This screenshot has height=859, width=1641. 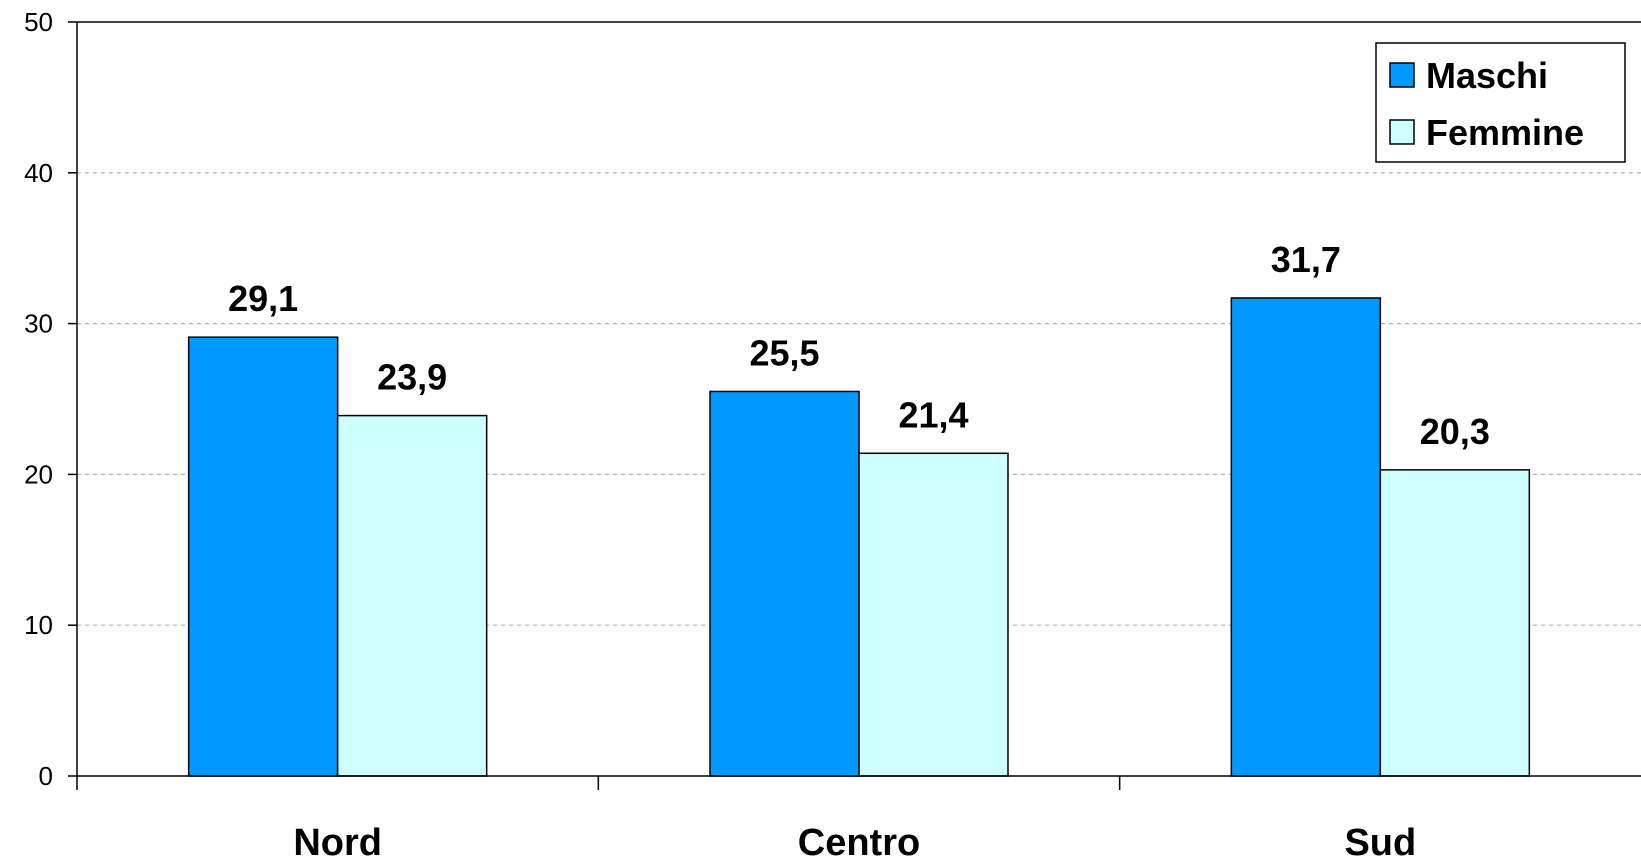 What do you see at coordinates (412, 595) in the screenshot?
I see `bar-femmine-nord` at bounding box center [412, 595].